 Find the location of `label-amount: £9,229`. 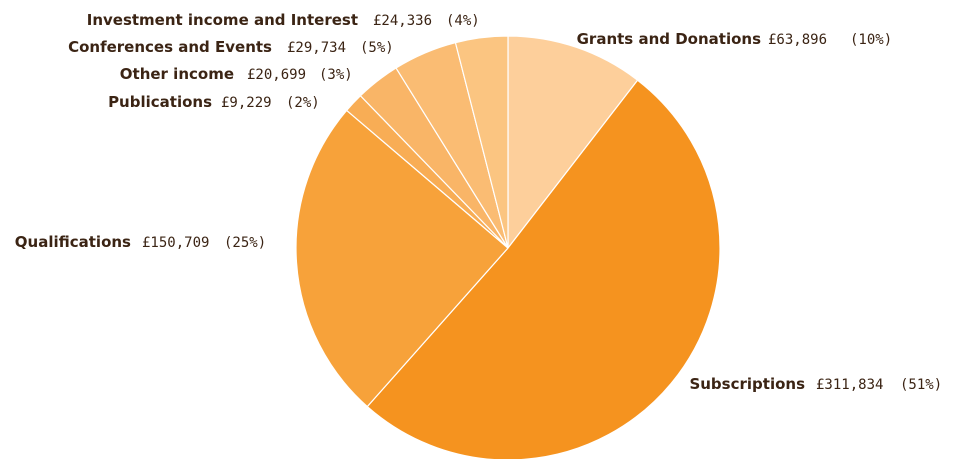

label-amount: £9,229 is located at coordinates (246, 103).